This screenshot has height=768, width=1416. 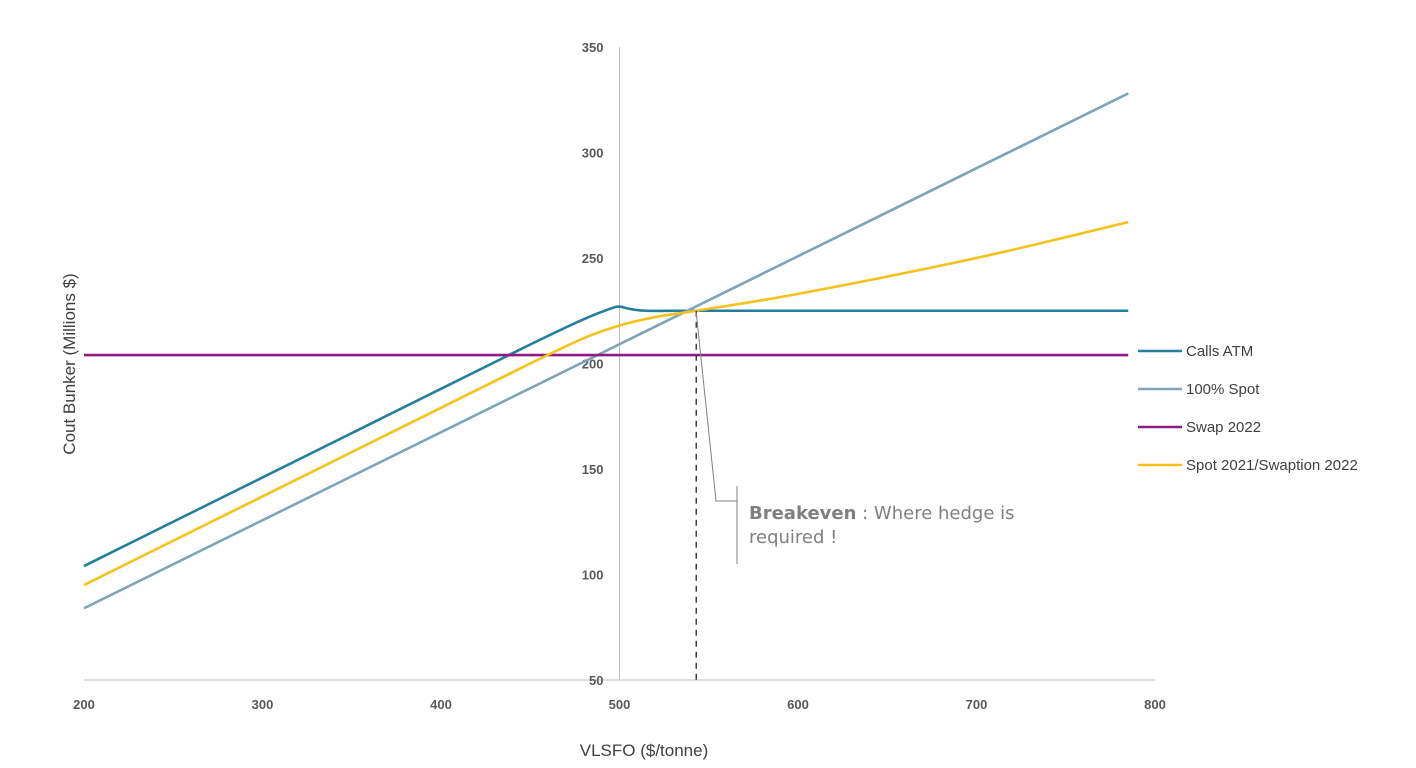 I want to click on breakeven-annotation-line1: Breakeven : Where hedge is, so click(x=882, y=513).